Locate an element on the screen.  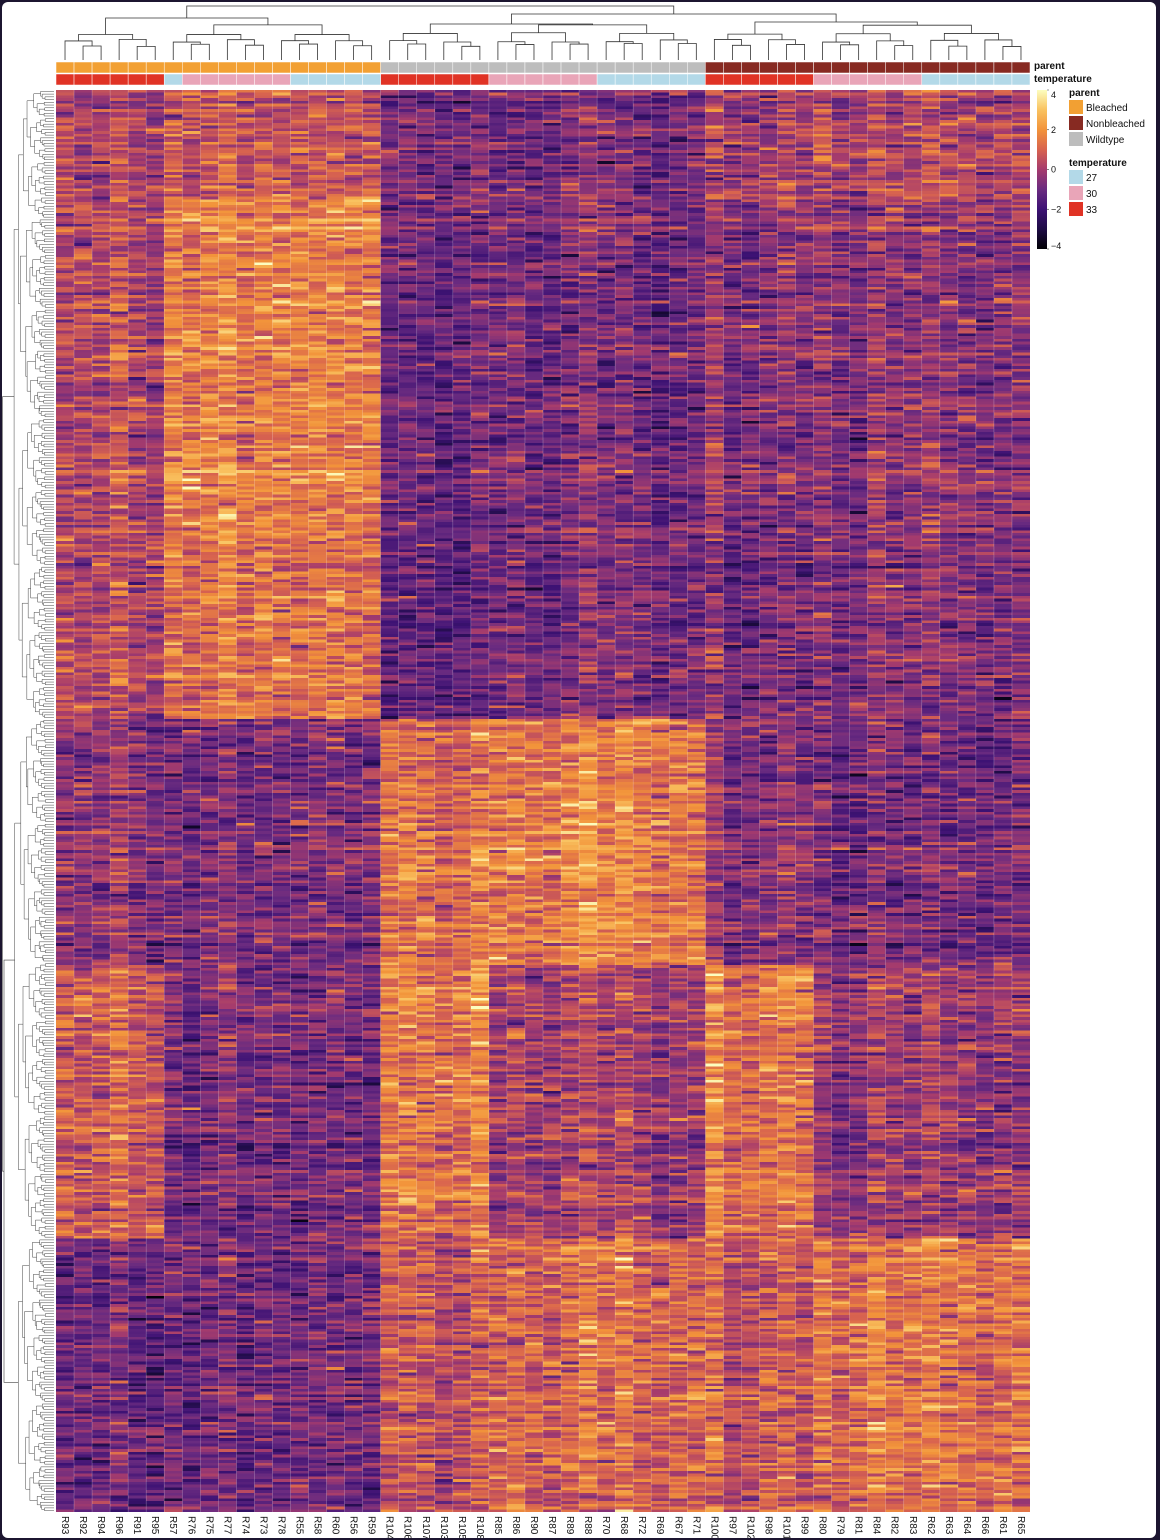
column-label: R79 is located at coordinates (840, 1525).